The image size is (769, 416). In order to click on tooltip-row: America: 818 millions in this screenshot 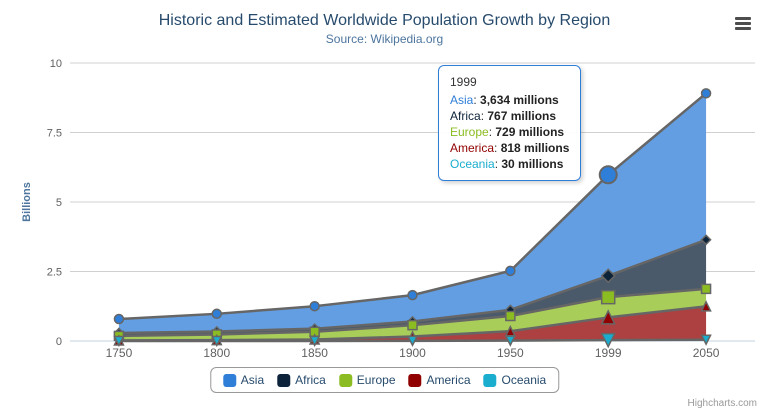, I will do `click(509, 148)`.